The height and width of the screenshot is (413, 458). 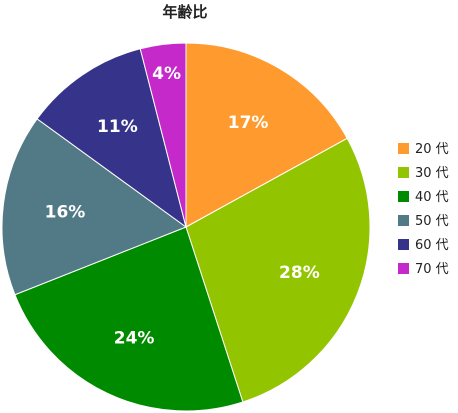 I want to click on slice-label-1: 17%, so click(x=248, y=123).